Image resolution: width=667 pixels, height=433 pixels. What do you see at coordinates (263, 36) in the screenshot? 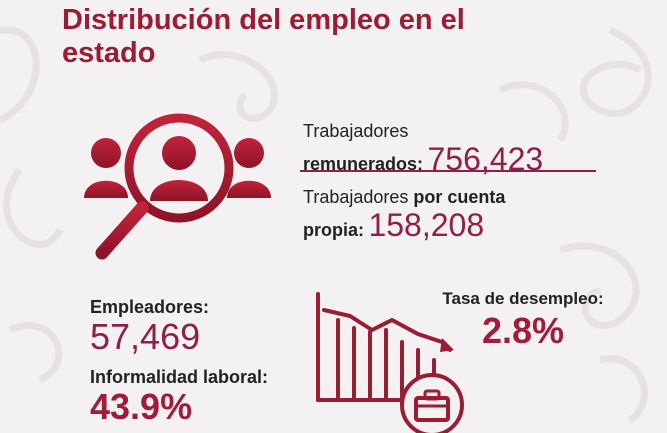
I see `page-title: Distribución del empleo en el estado` at bounding box center [263, 36].